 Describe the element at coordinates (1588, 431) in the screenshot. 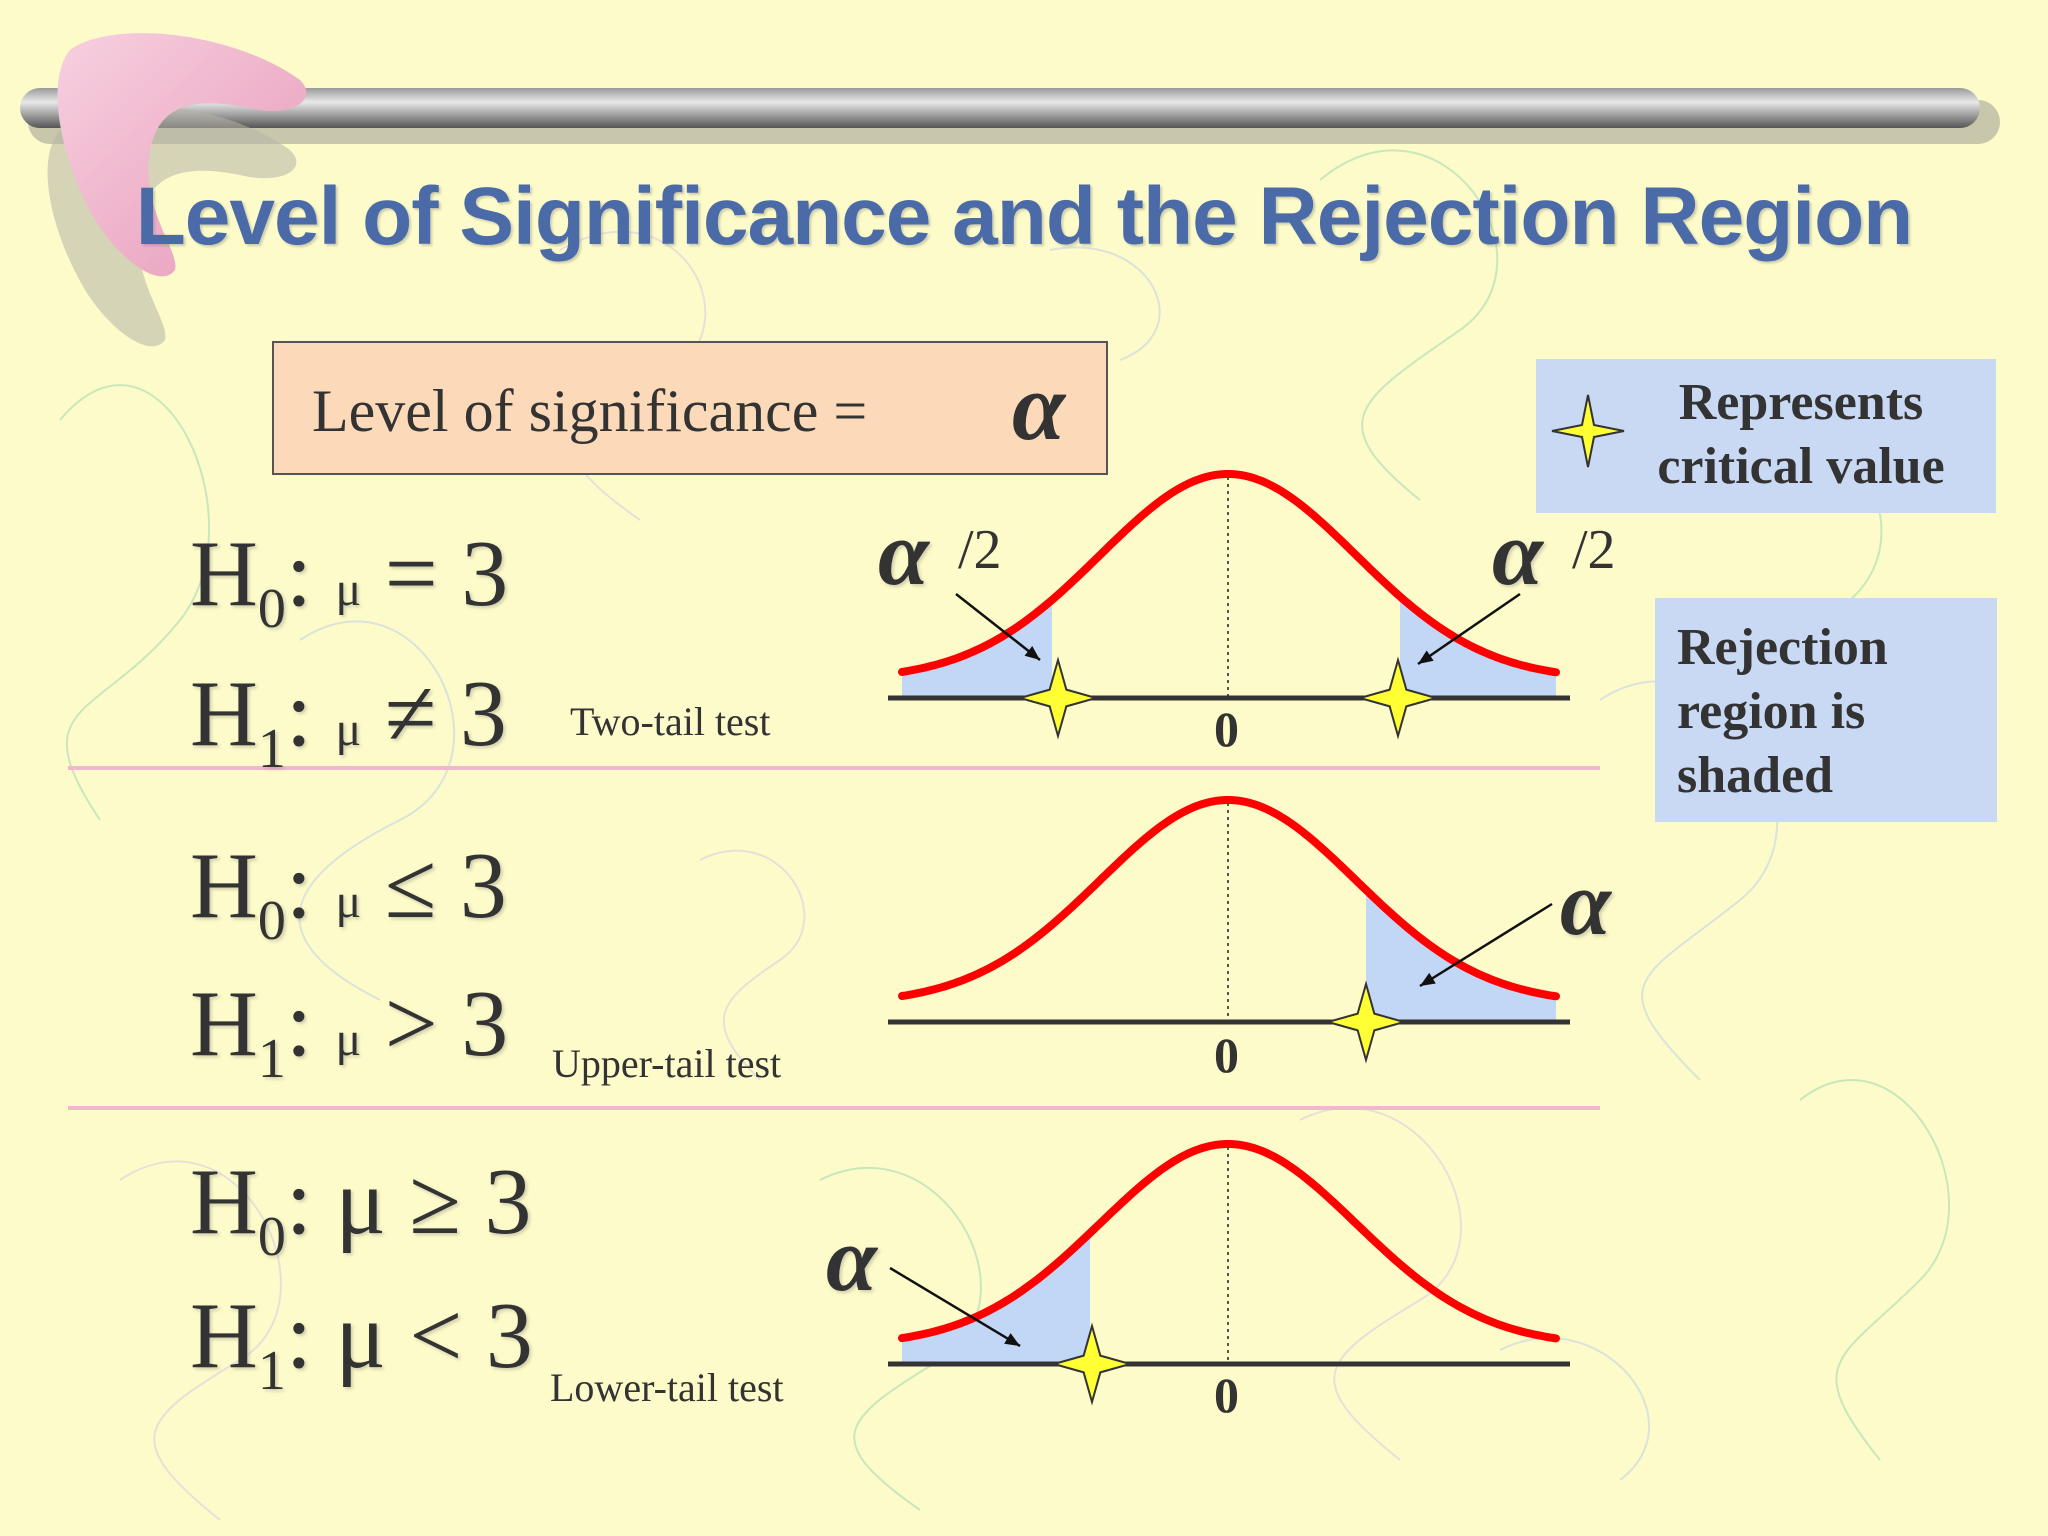

I see `star-icon` at that location.